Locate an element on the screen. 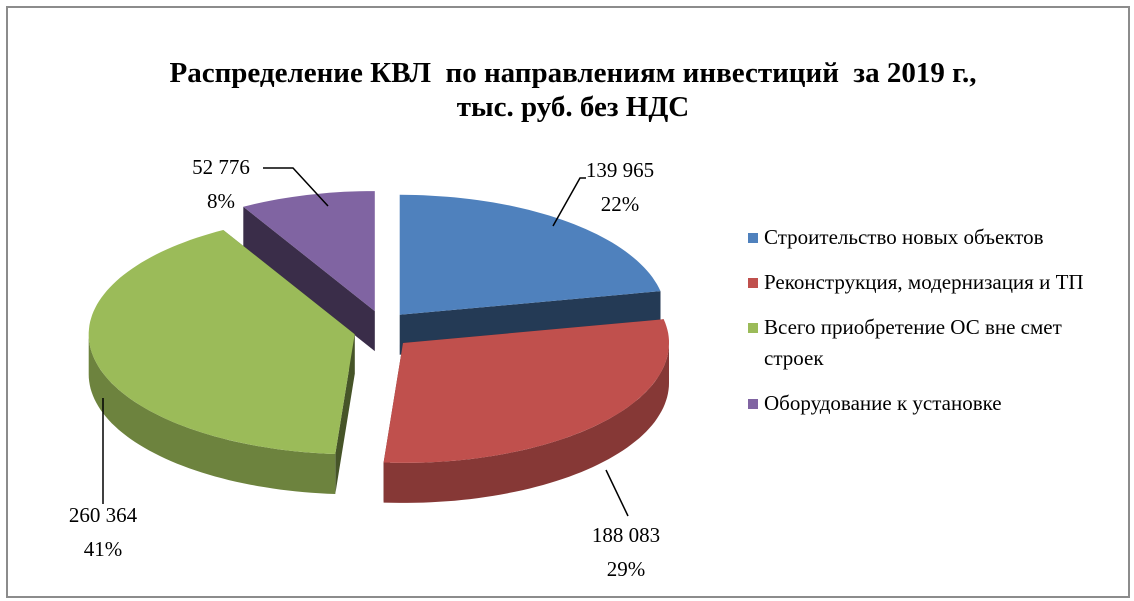 Image resolution: width=1134 pixels, height=601 pixels. data-label: 29% is located at coordinates (626, 569).